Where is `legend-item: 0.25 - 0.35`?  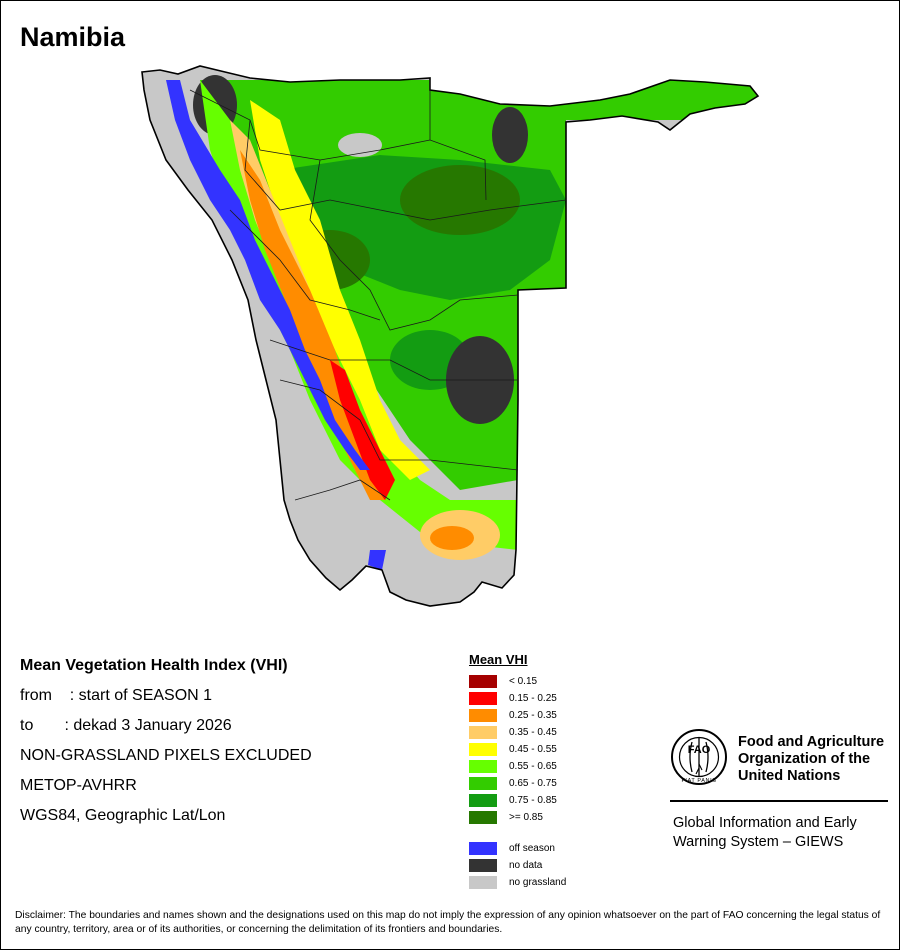 legend-item: 0.25 - 0.35 is located at coordinates (513, 715).